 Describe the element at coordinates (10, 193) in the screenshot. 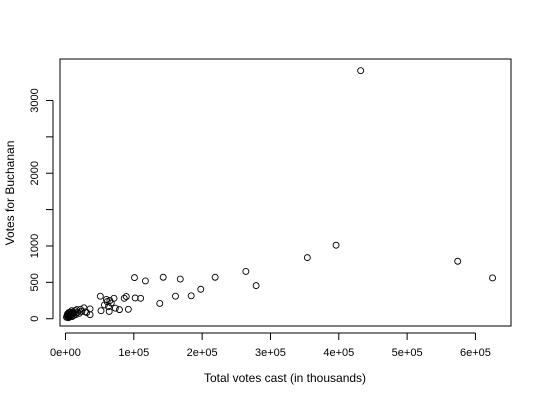

I see `y-axis-title: Votes for Buchanan` at that location.